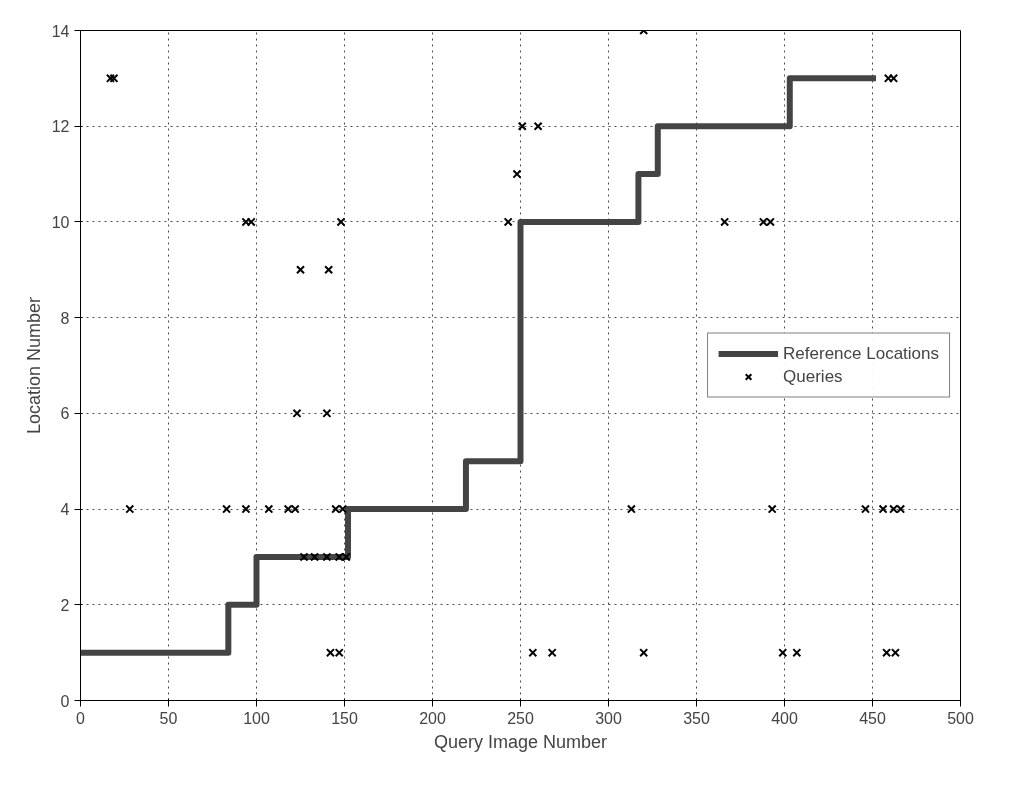  Describe the element at coordinates (81, 718) in the screenshot. I see `x-tick-label: 0` at that location.